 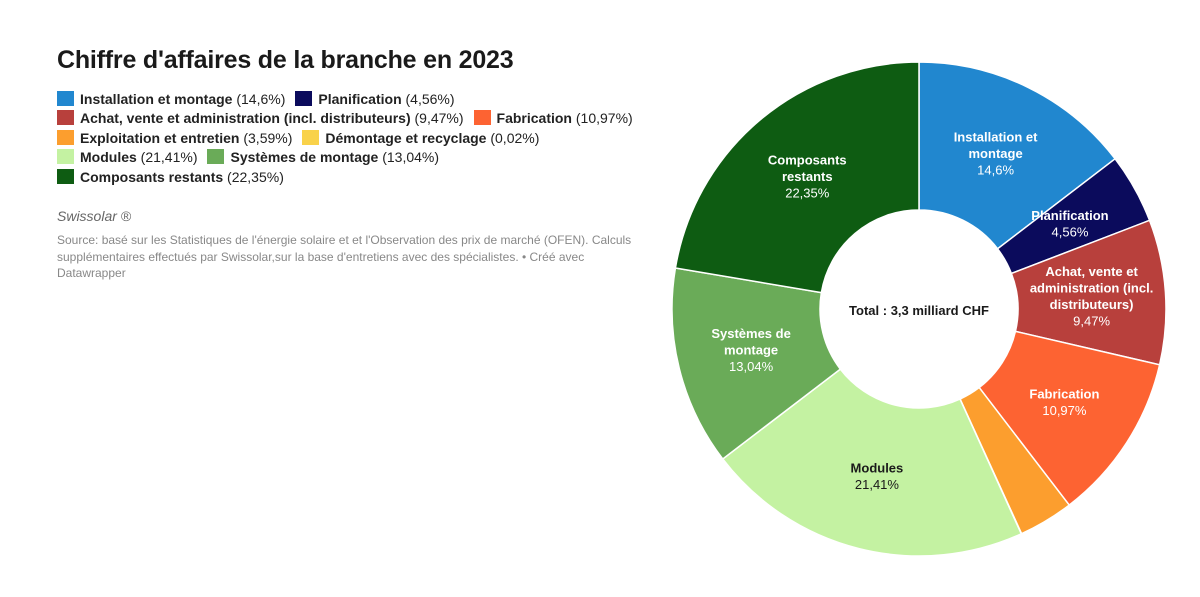 What do you see at coordinates (152, 176) in the screenshot?
I see `legend-label: Composants restants` at bounding box center [152, 176].